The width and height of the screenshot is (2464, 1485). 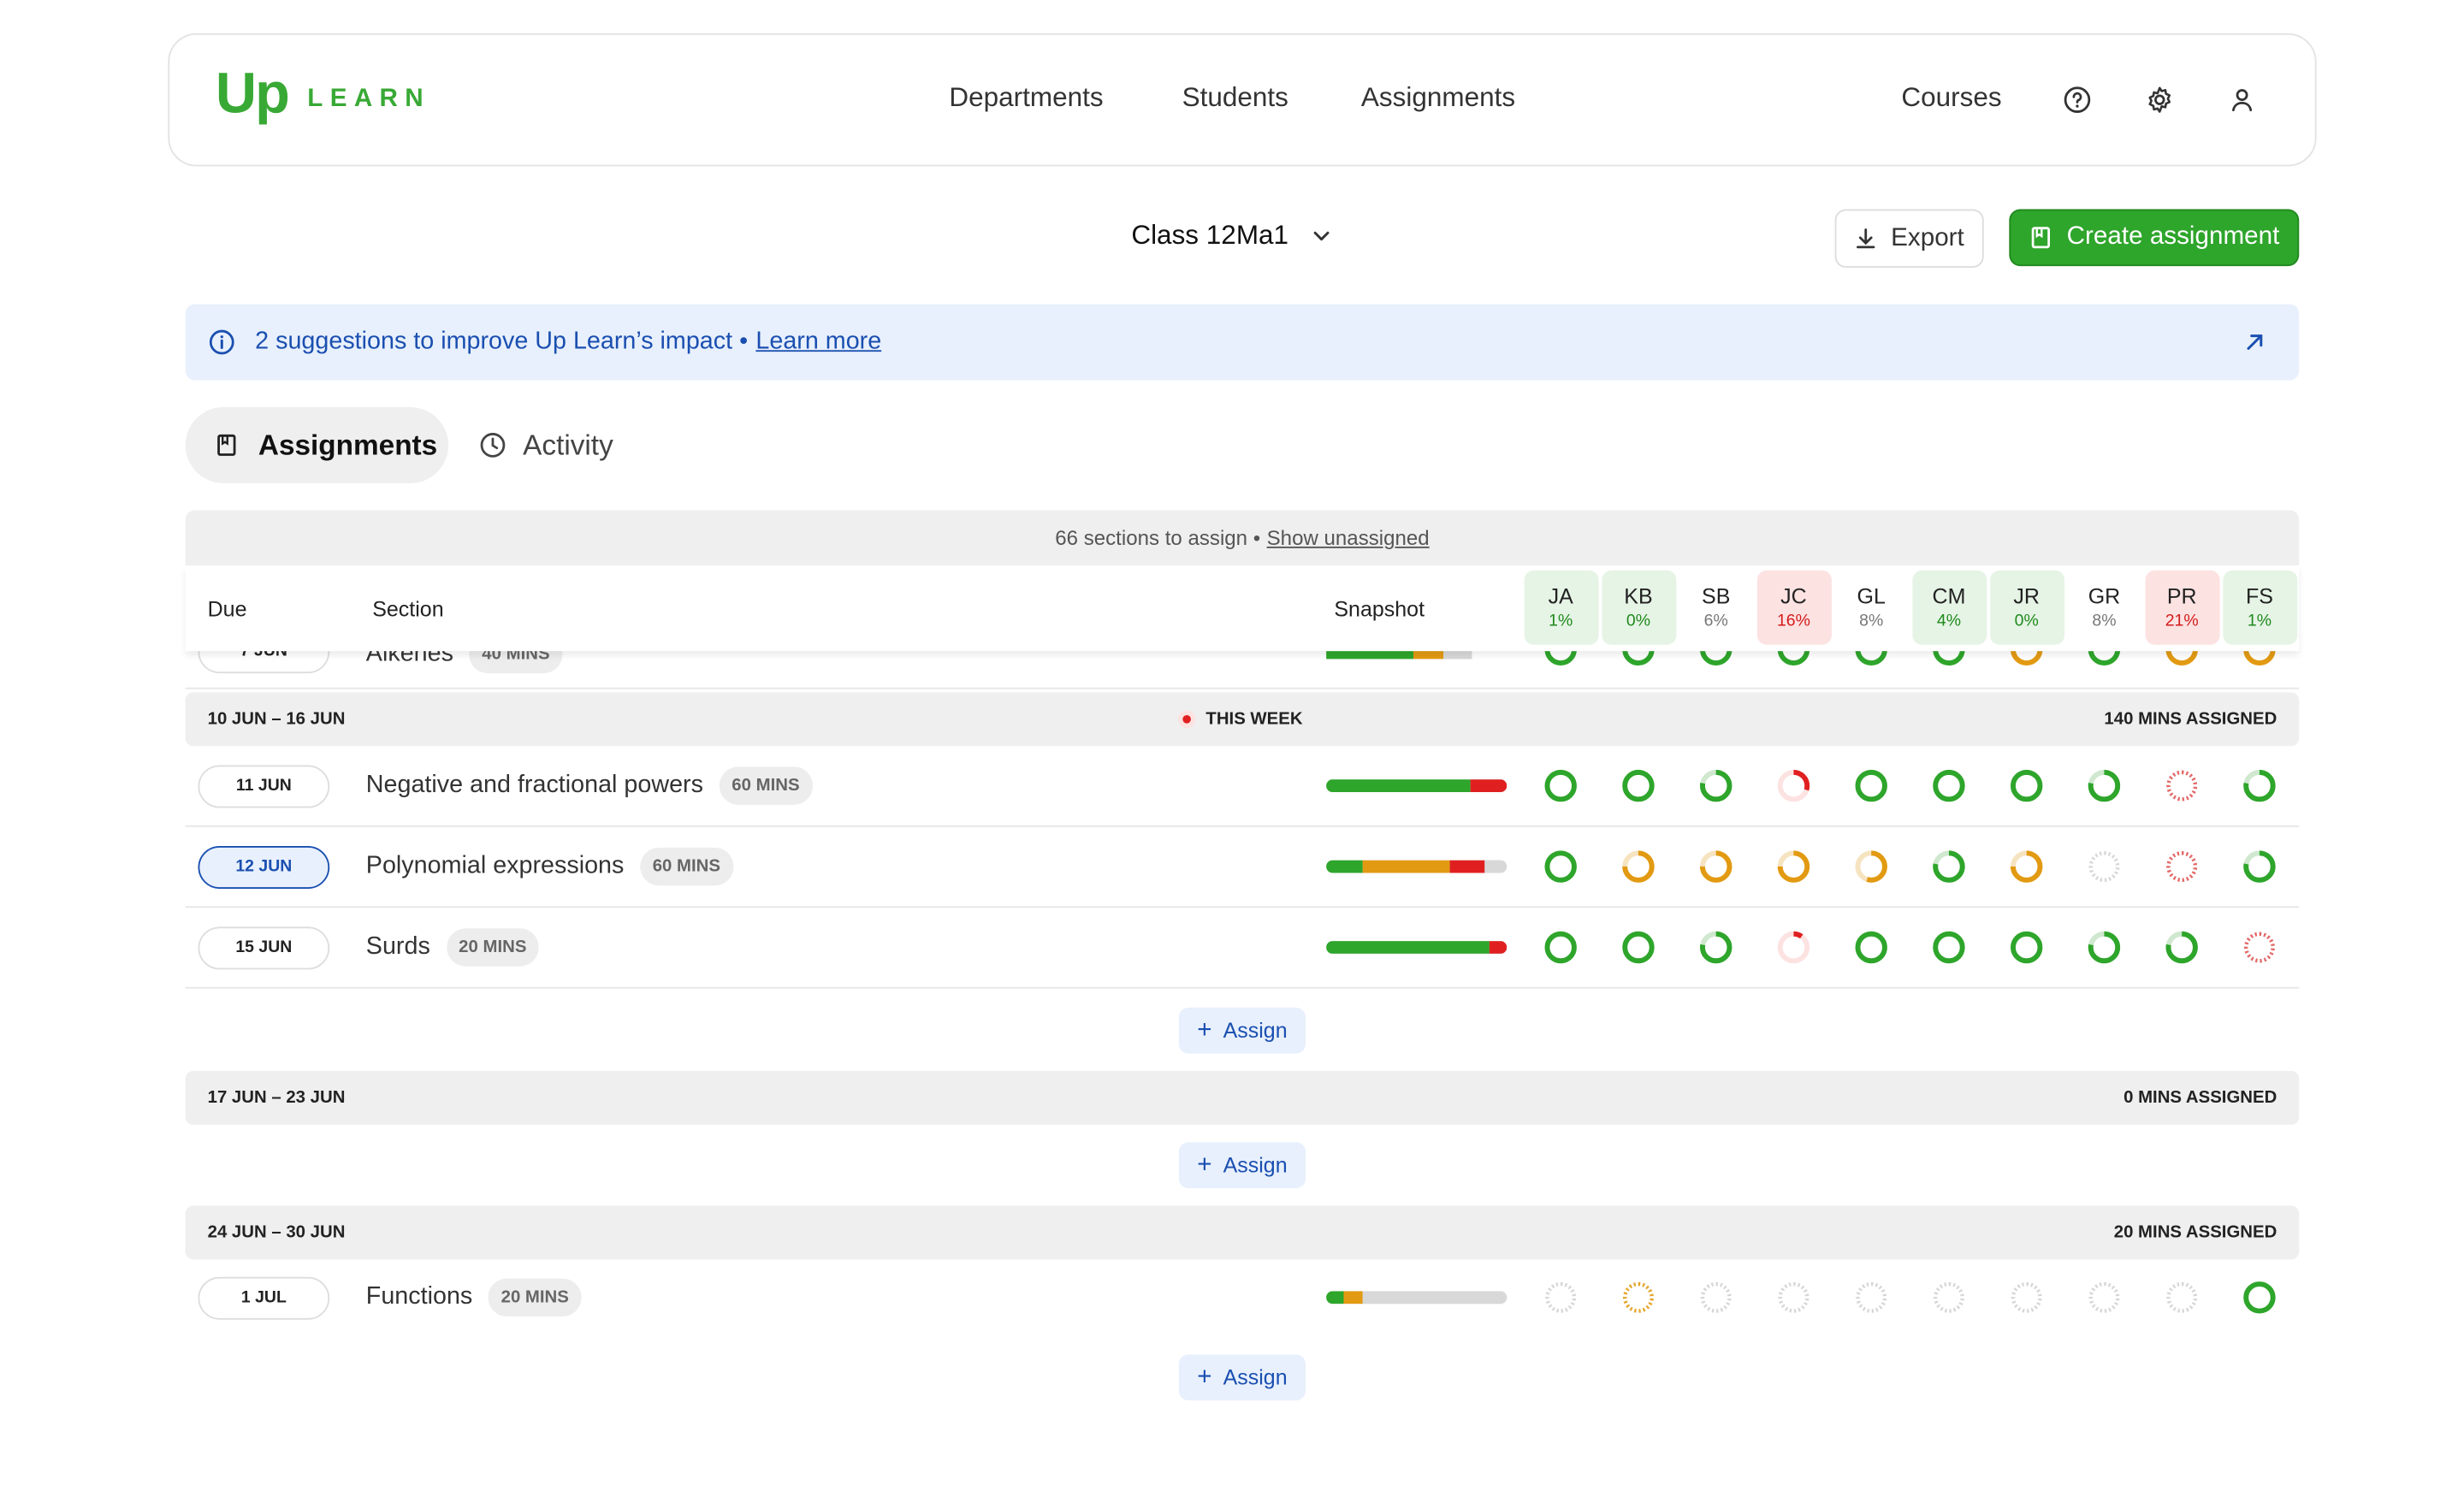 What do you see at coordinates (1232, 236) in the screenshot?
I see `class-selector: Class 12Ma1` at bounding box center [1232, 236].